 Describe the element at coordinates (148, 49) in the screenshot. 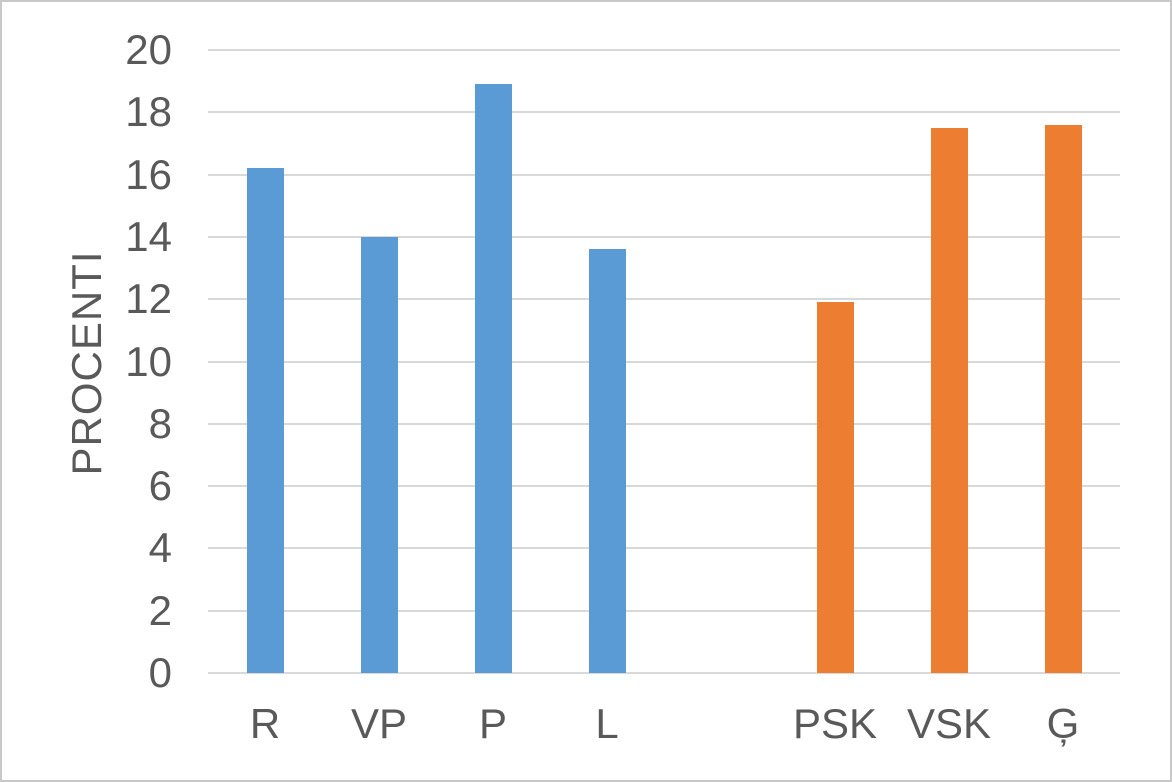

I see `y-tick-label: 20` at that location.